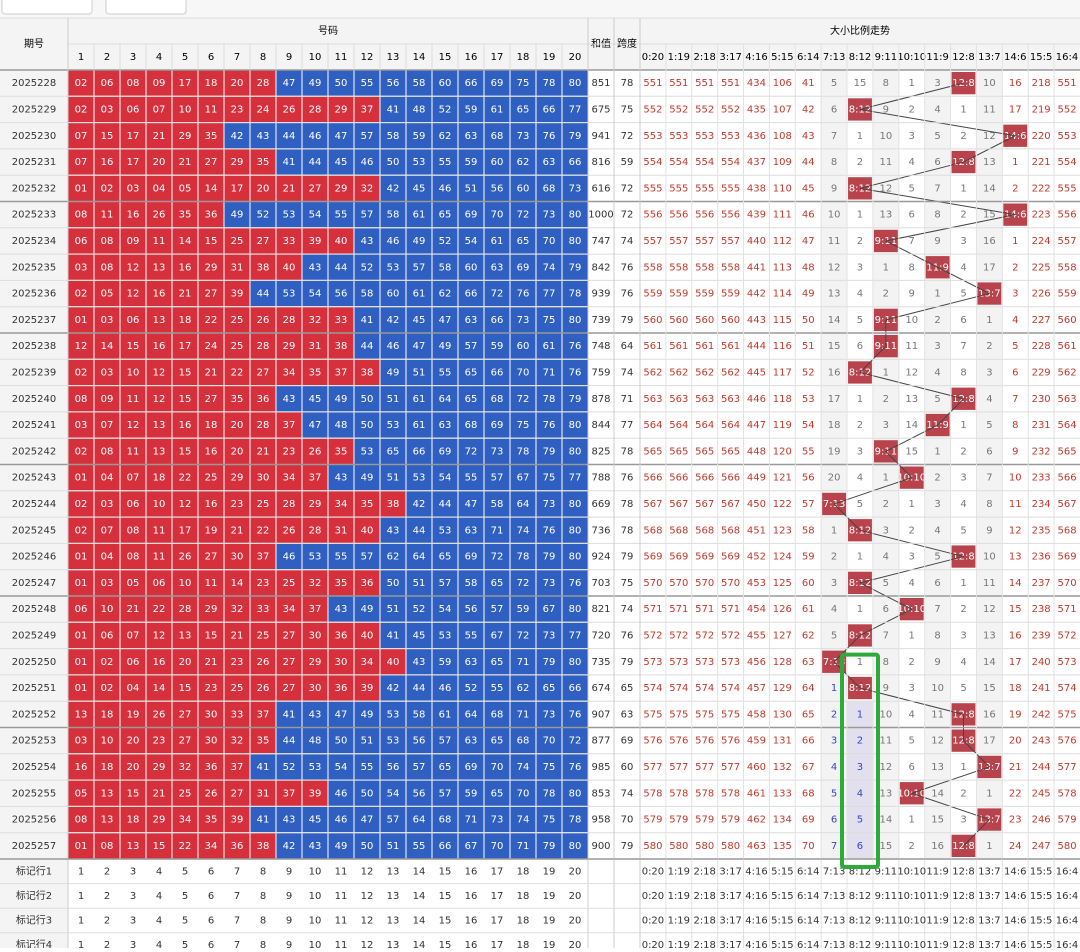 This screenshot has height=952, width=1080. Describe the element at coordinates (341, 215) in the screenshot. I see `number: 55` at that location.